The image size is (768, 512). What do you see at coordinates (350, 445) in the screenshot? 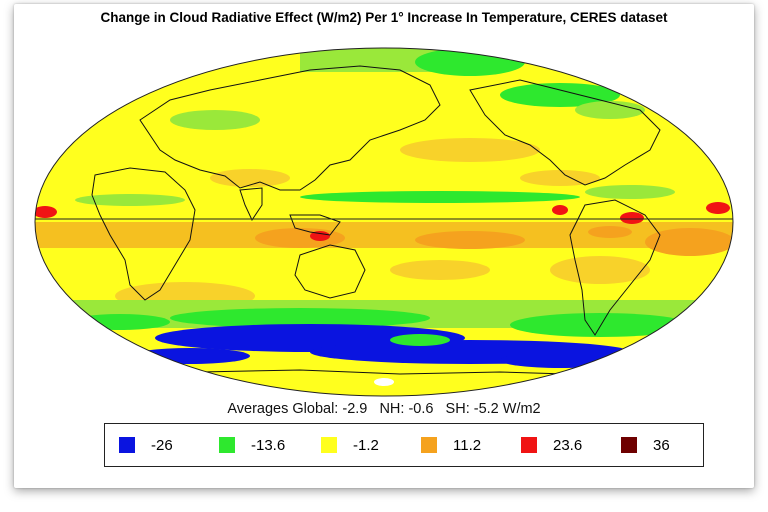
I see `legend-item: -1.2` at bounding box center [350, 445].